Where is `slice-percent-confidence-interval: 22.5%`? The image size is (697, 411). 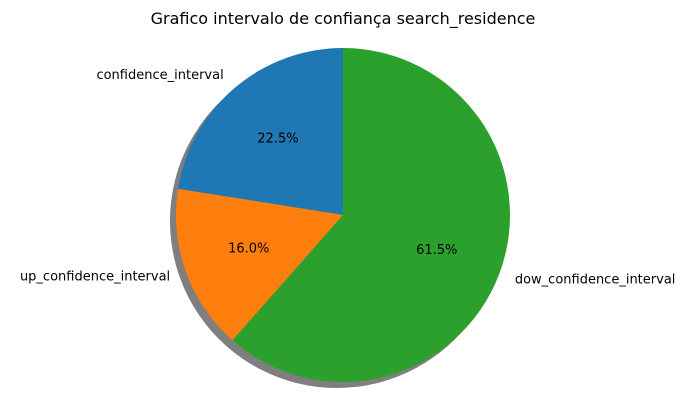 slice-percent-confidence-interval: 22.5% is located at coordinates (277, 138).